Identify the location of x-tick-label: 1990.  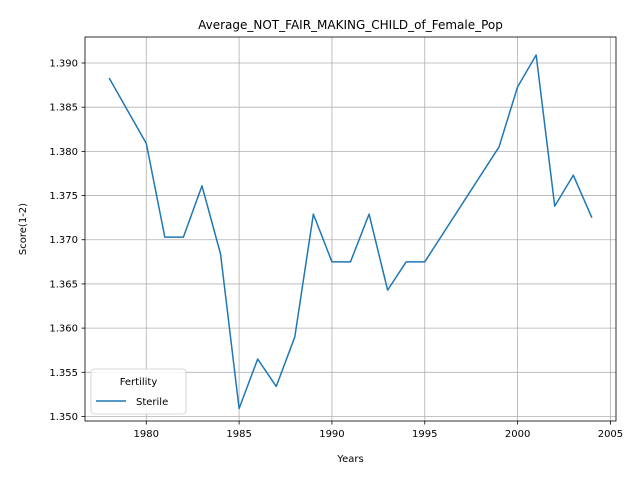
(331, 434).